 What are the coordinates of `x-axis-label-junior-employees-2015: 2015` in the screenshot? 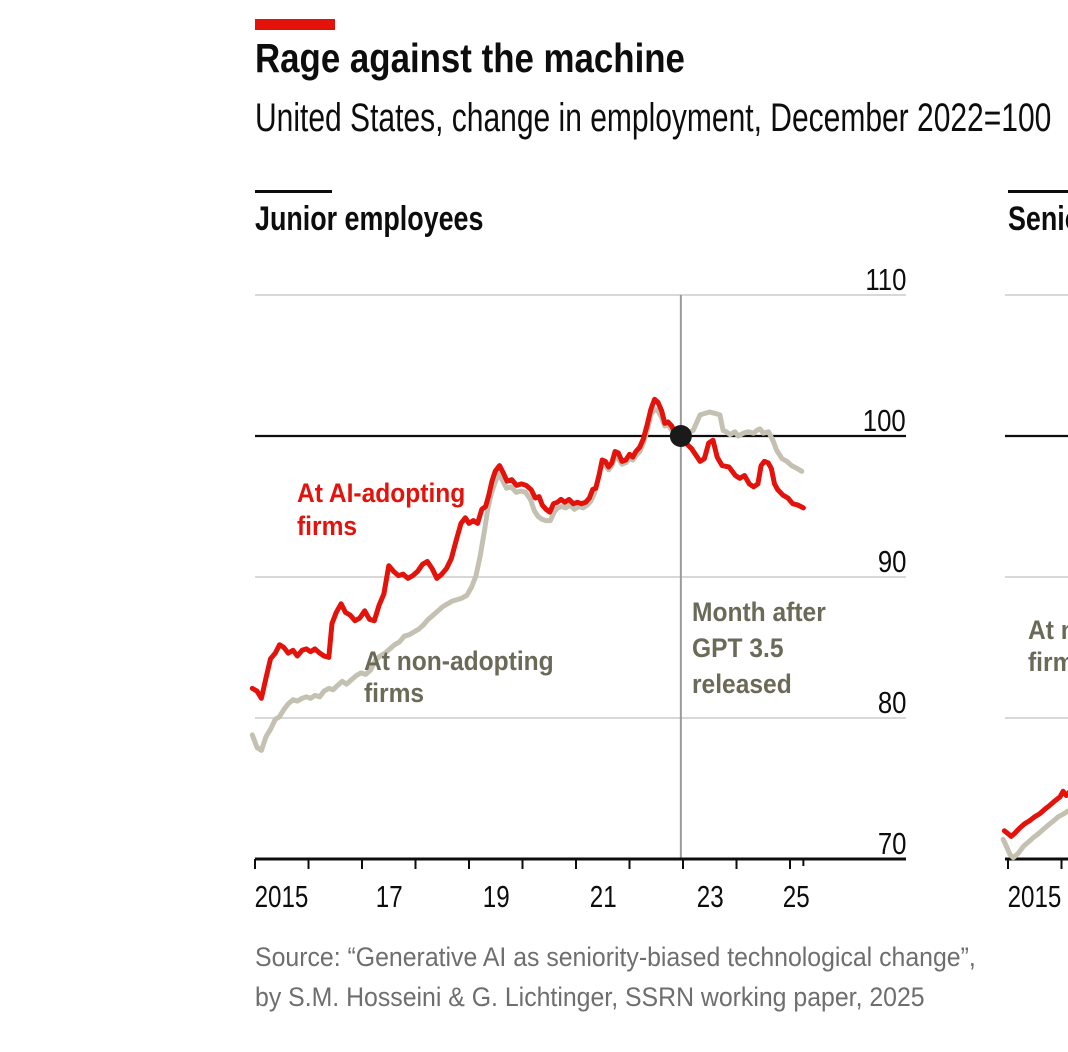 It's located at (282, 897).